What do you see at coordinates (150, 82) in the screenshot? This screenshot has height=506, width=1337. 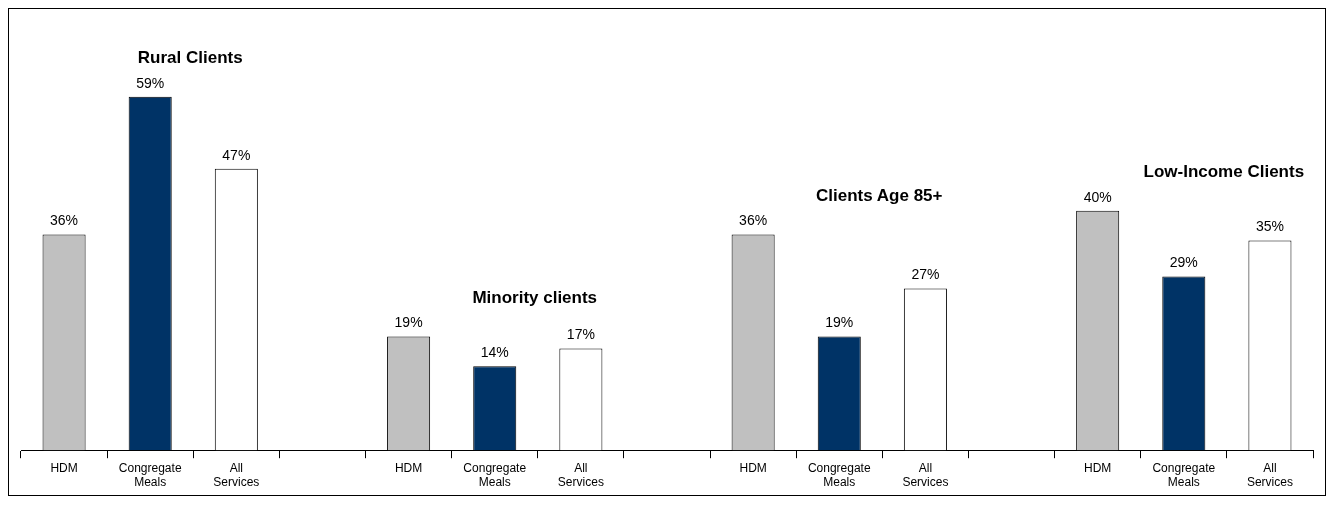 I see `data-label: 59%` at bounding box center [150, 82].